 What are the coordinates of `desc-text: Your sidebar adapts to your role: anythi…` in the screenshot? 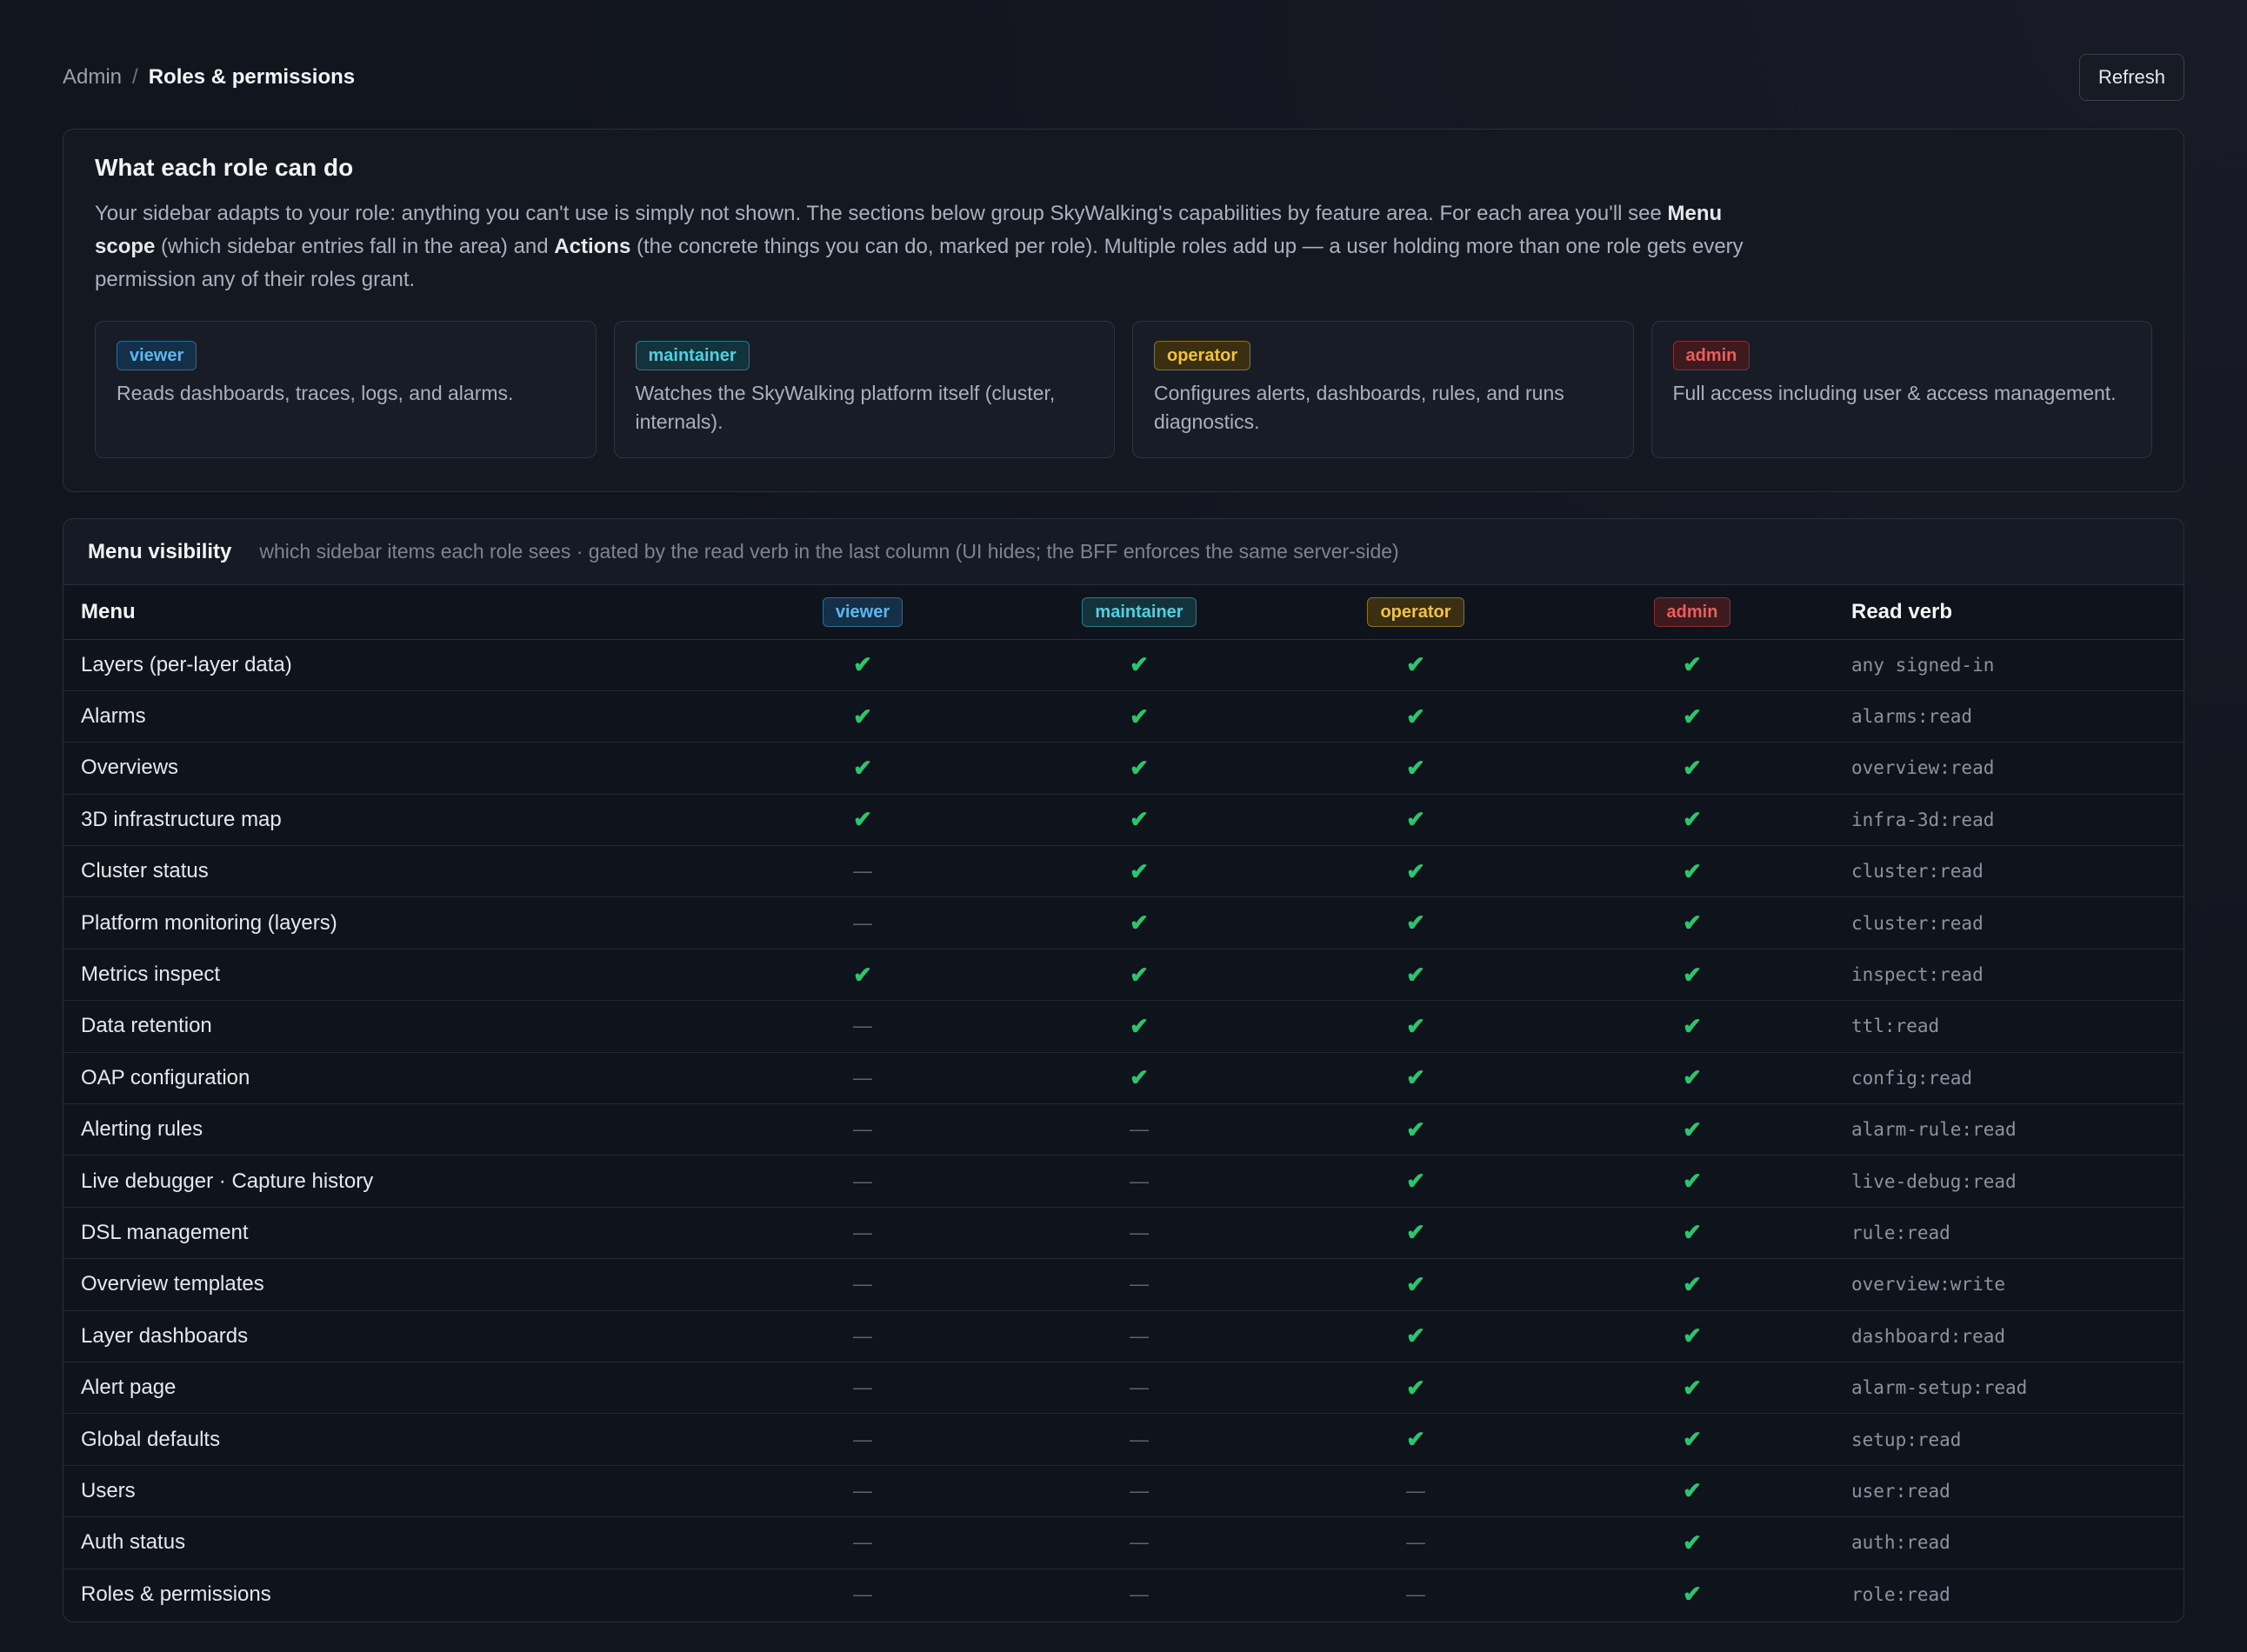 It's located at (882, 213).